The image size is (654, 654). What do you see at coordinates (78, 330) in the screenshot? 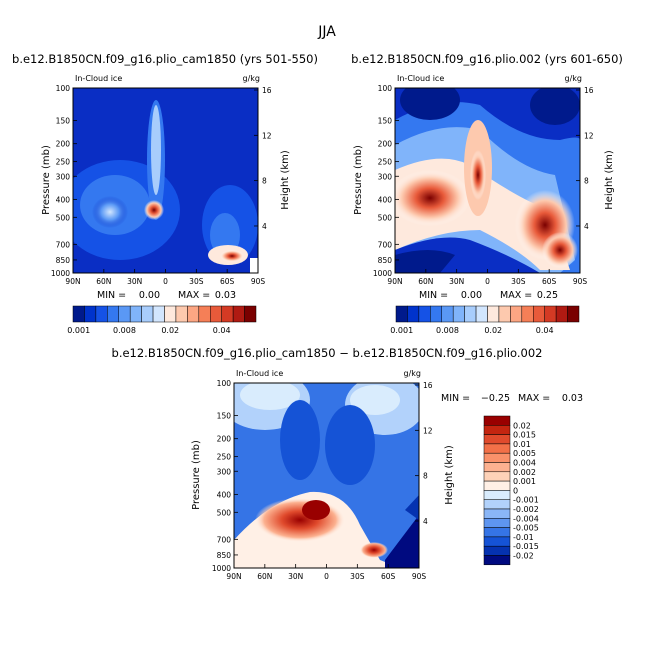
I see `colorbar-a-label: 0.001` at bounding box center [78, 330].